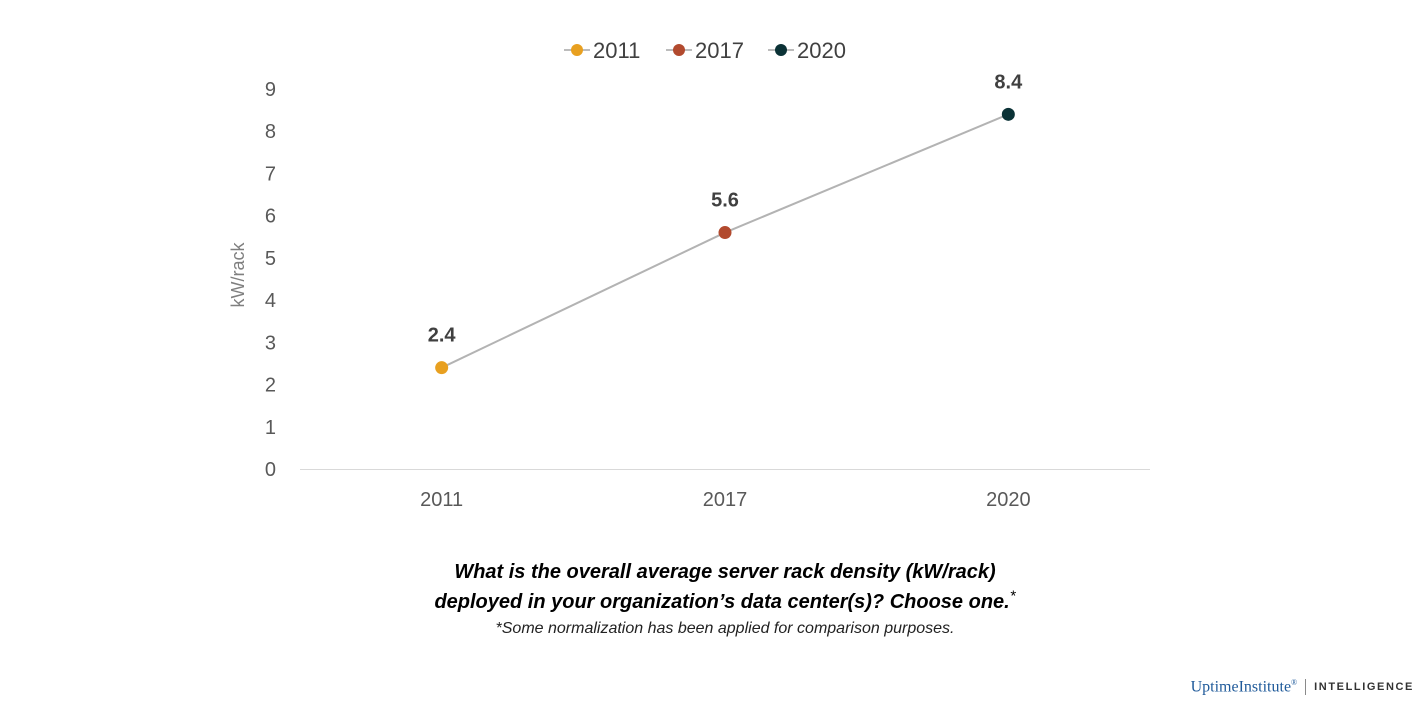 The image size is (1426, 702). I want to click on brand-name-text: UptimeInstitute, so click(1241, 687).